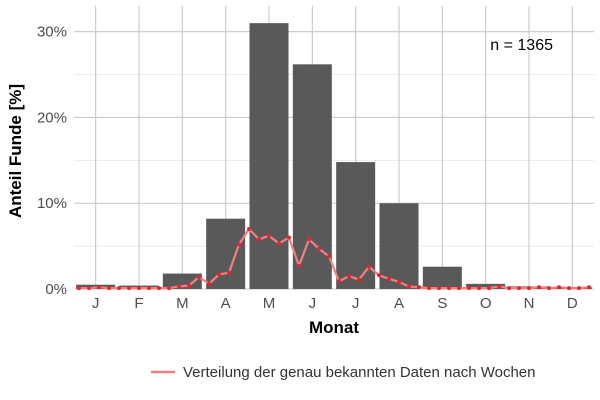  What do you see at coordinates (442, 303) in the screenshot?
I see `x-tick-label: S` at bounding box center [442, 303].